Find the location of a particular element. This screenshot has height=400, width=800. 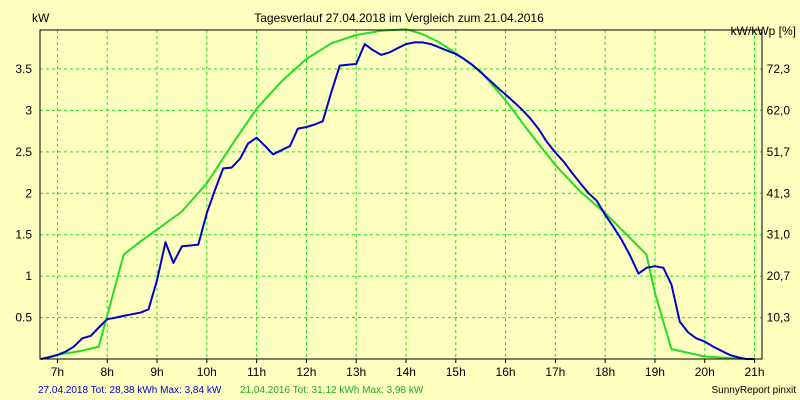

x-tick-label: 12h is located at coordinates (306, 372).